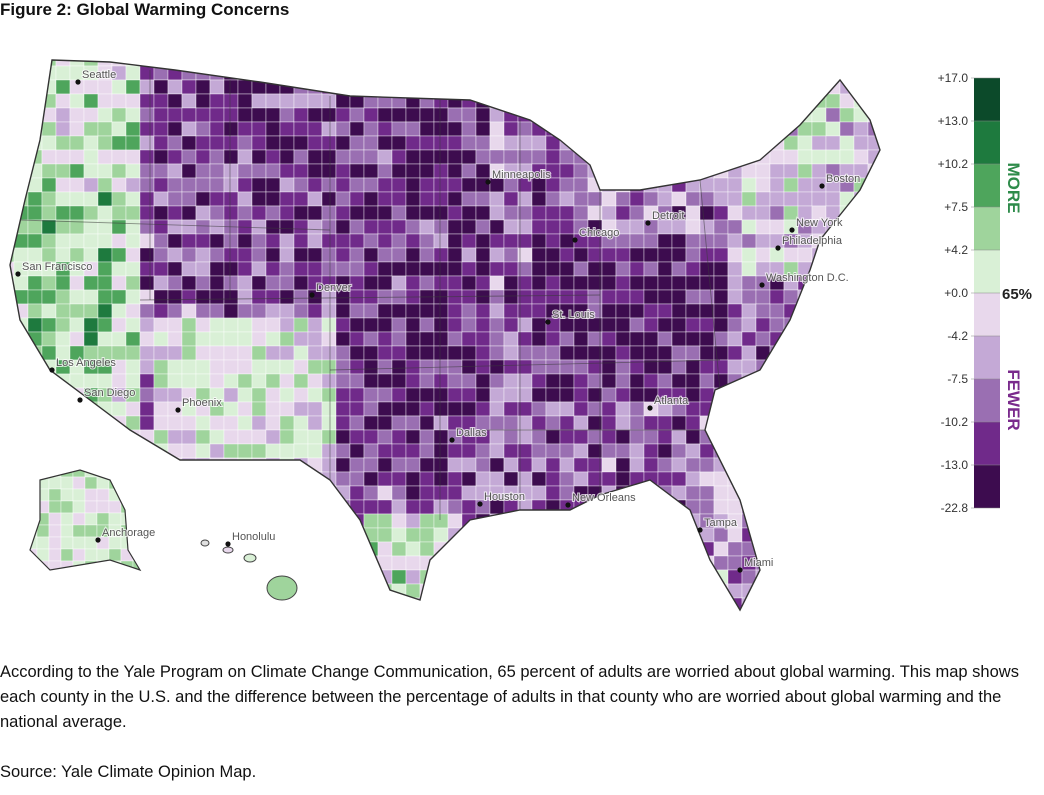 This screenshot has height=795, width=1044. Describe the element at coordinates (957, 336) in the screenshot. I see `legend-tick-label: -4.2` at that location.